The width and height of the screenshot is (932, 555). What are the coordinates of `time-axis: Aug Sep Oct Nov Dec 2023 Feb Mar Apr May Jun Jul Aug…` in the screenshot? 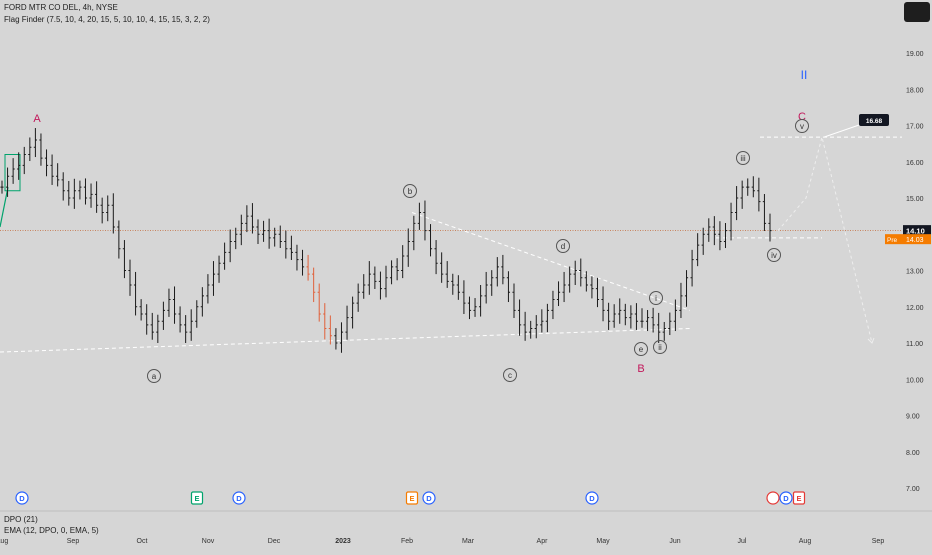 It's located at (442, 541).